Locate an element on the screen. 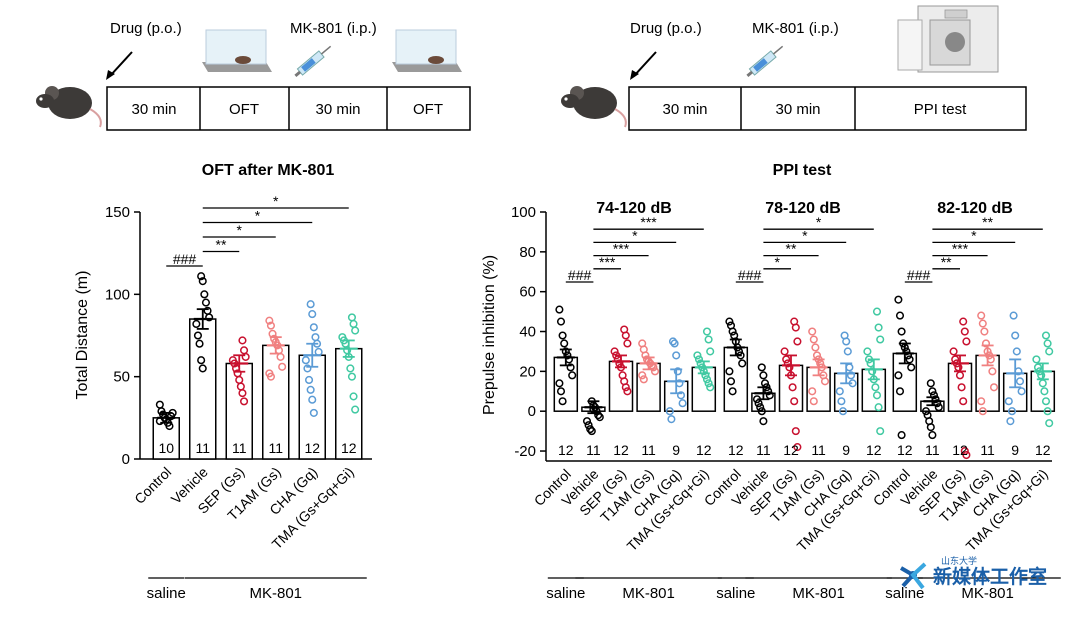  chart-title-ppi: PPI test is located at coordinates (802, 170).